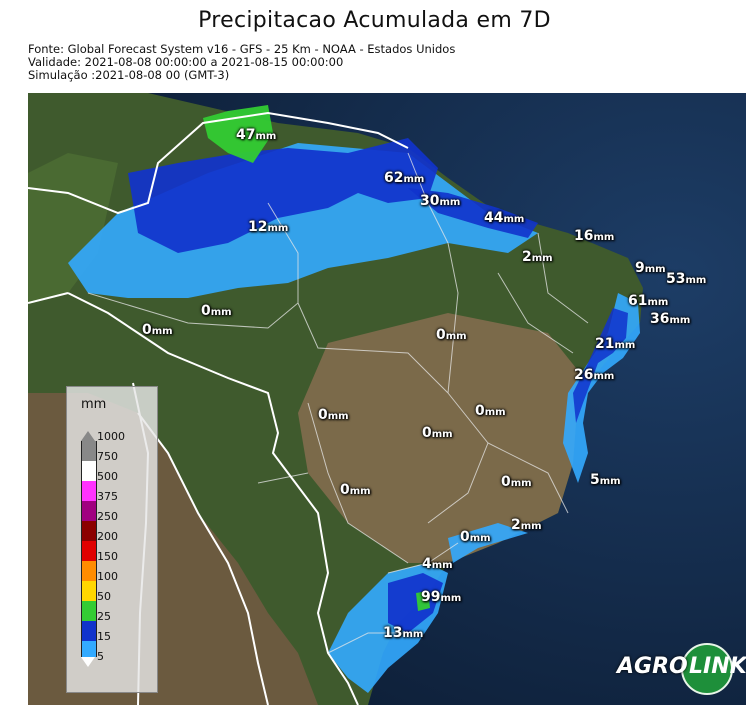  What do you see at coordinates (584, 375) in the screenshot?
I see `precip-value: 26` at bounding box center [584, 375].